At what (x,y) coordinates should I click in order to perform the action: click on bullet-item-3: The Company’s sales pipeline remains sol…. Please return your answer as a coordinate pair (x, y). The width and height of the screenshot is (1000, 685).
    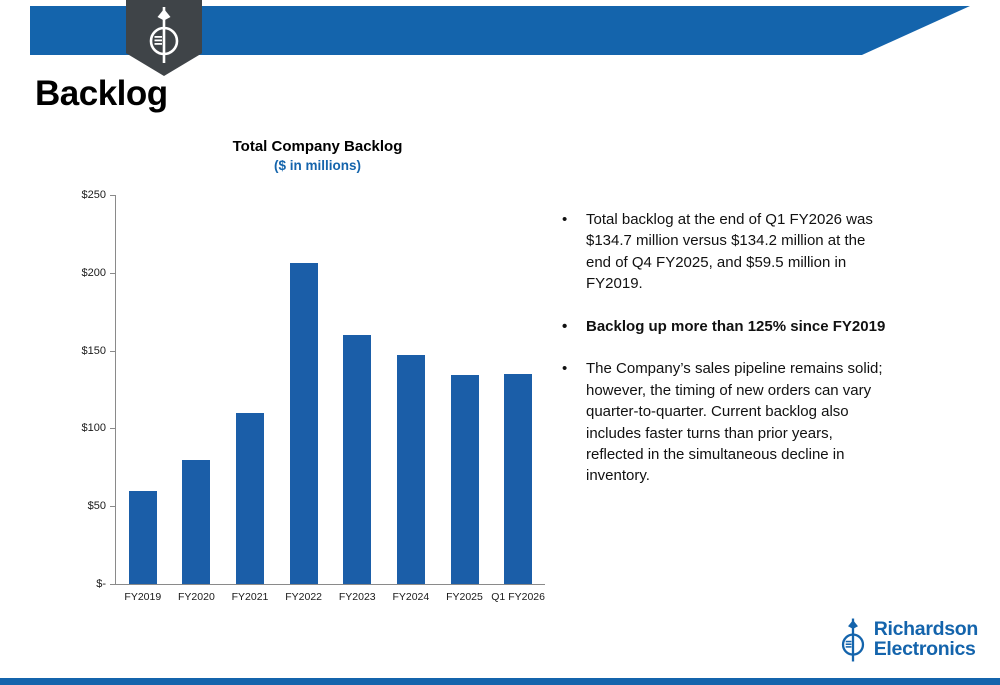
    Looking at the image, I should click on (724, 422).